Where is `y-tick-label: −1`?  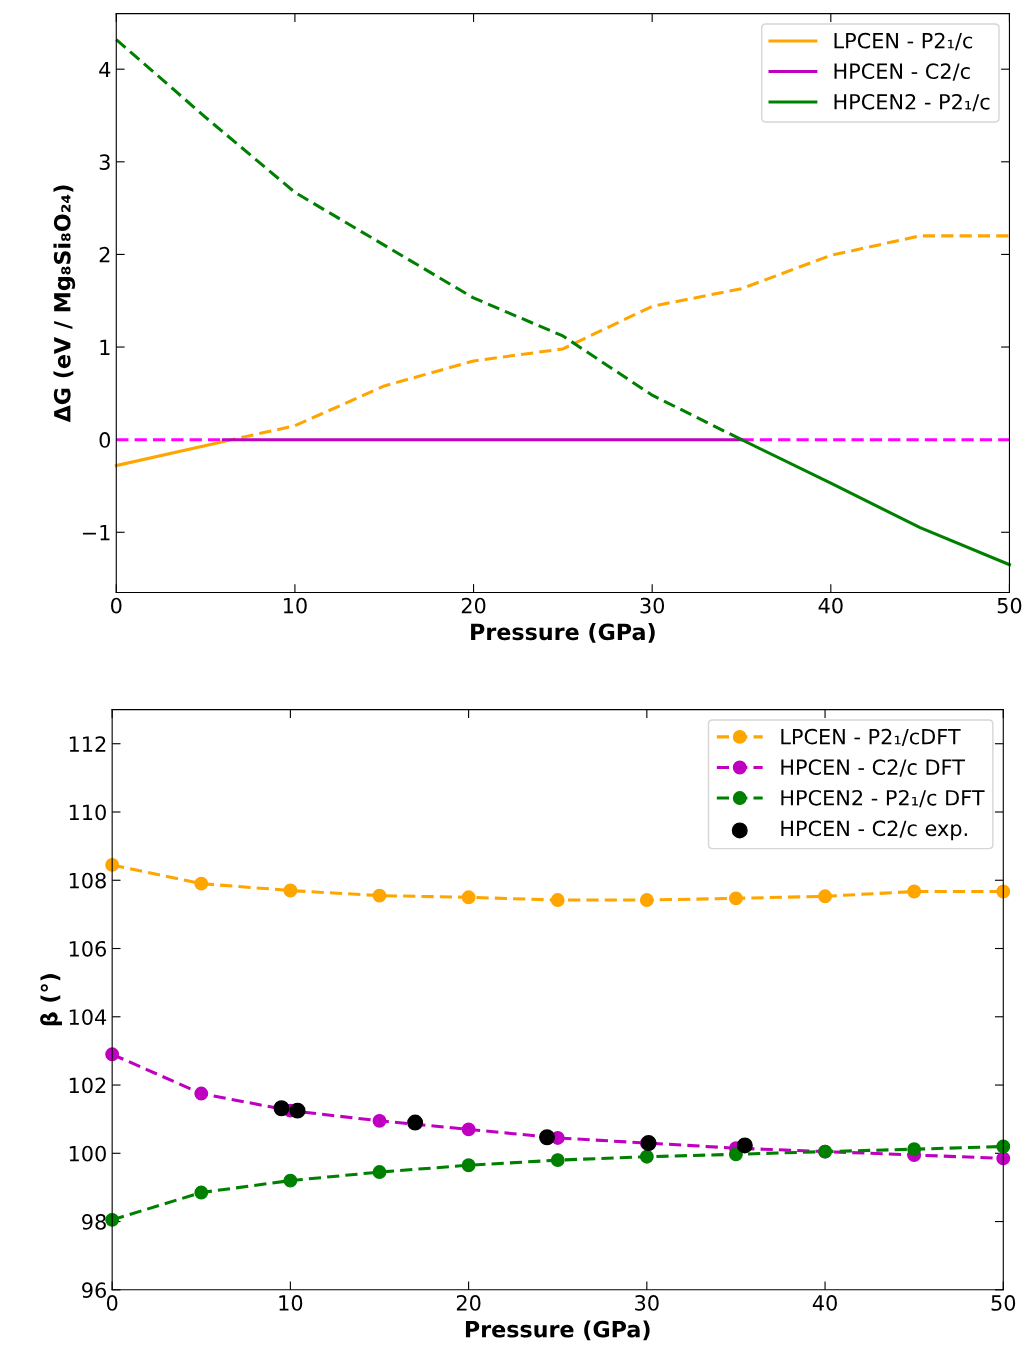 y-tick-label: −1 is located at coordinates (96, 533).